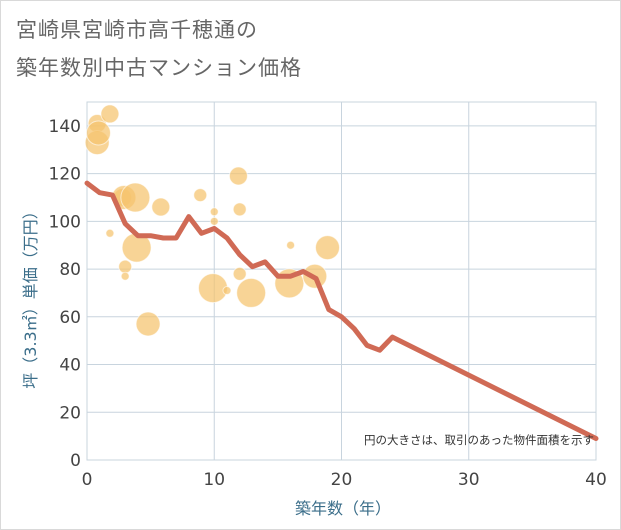 The image size is (621, 530). I want to click on y-tick-label: 20, so click(70, 413).